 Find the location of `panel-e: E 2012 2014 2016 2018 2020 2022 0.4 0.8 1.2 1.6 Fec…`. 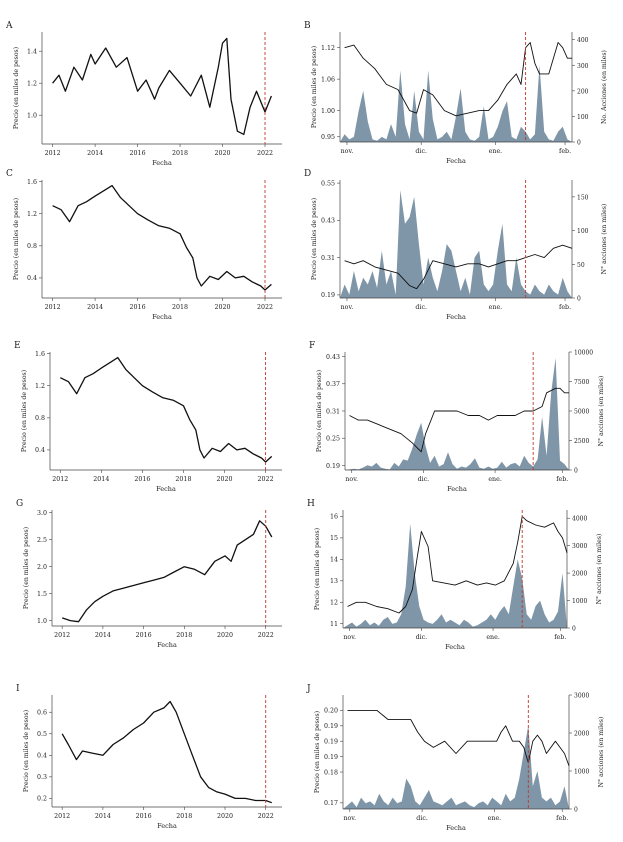

panel-e: E 2012 2014 2016 2018 2020 2022 0.4 0.8 1.2 1.6 Fec… is located at coordinates (148, 417).